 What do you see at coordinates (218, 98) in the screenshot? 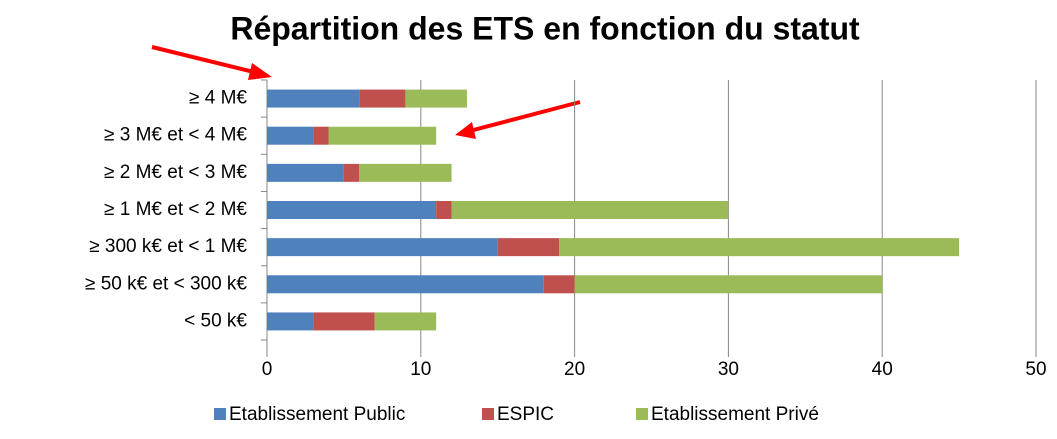
I see `y-tick-label: ≥ 4 M€` at bounding box center [218, 98].